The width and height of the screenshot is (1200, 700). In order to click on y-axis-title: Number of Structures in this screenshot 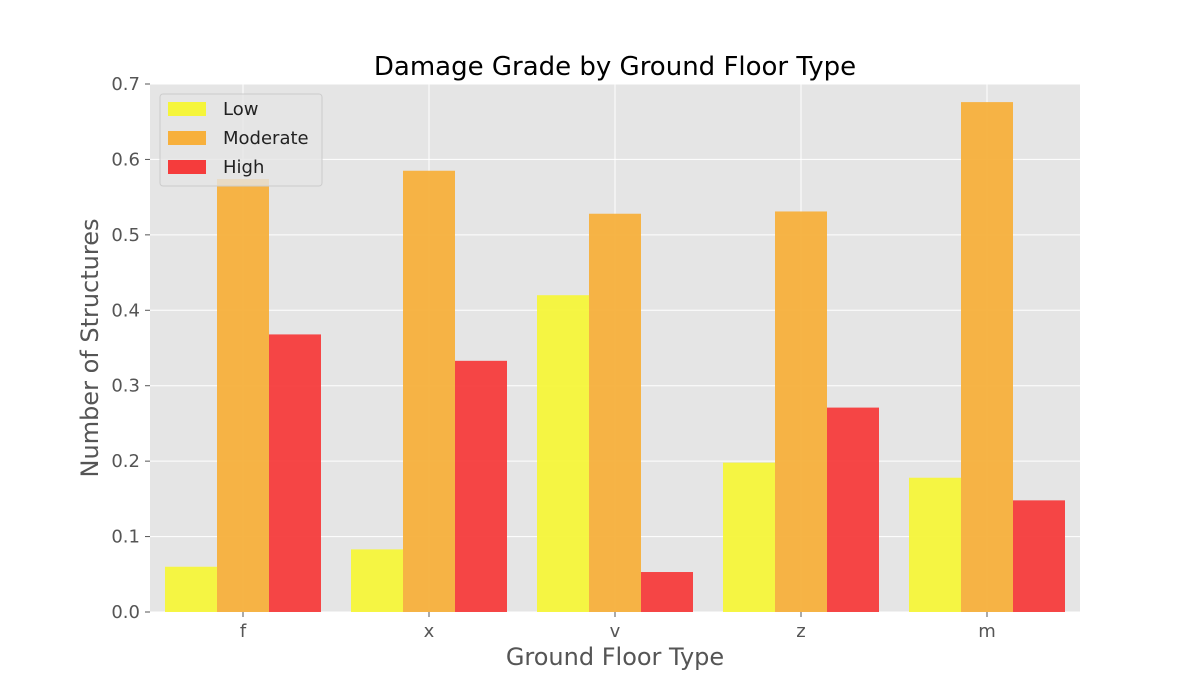, I will do `click(90, 348)`.